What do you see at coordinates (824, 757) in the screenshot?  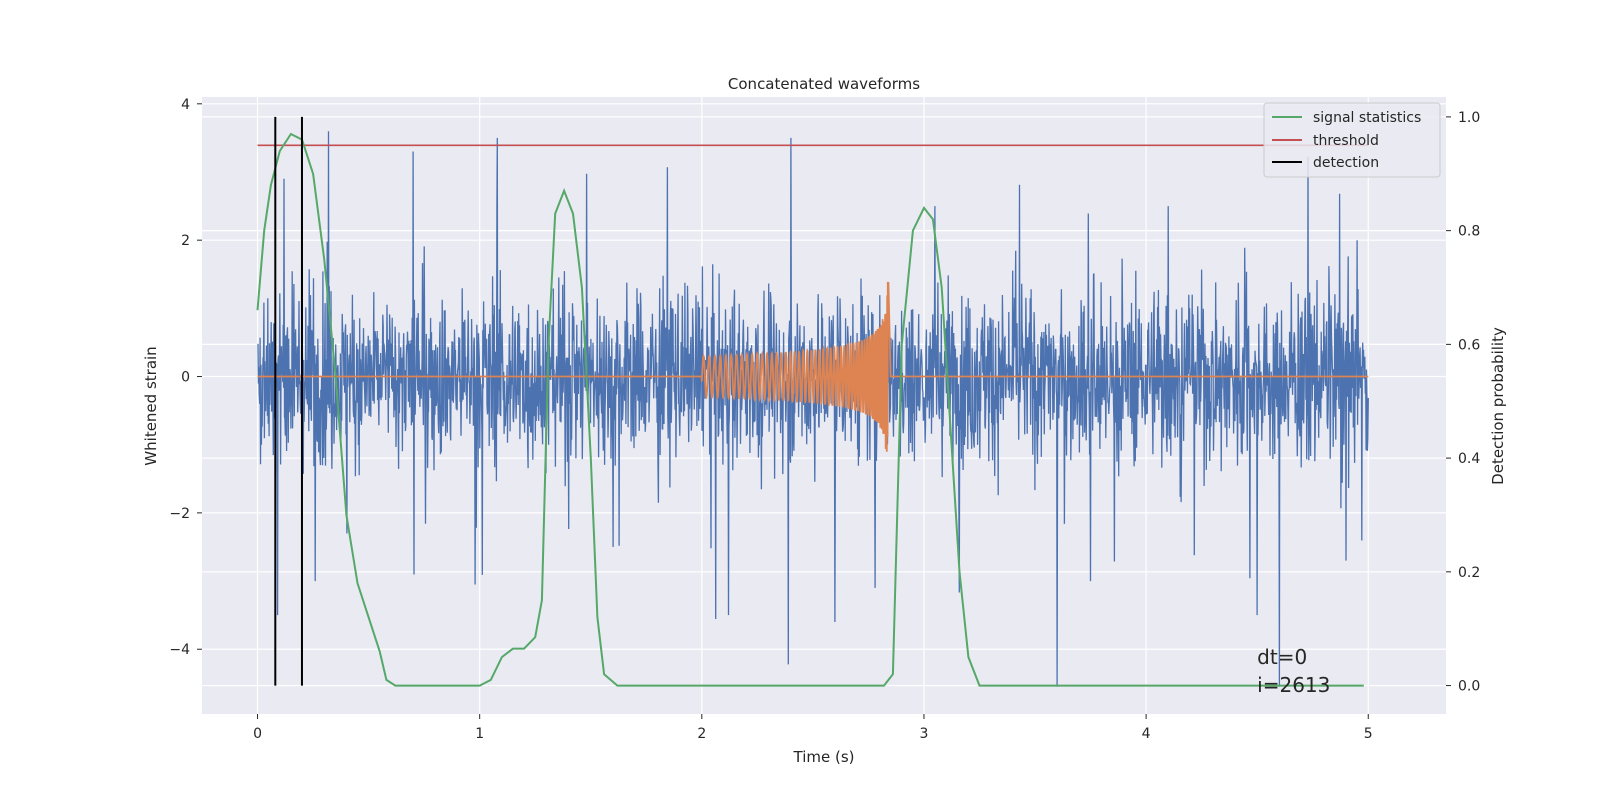 I see `x-axis-label: Time (s)` at bounding box center [824, 757].